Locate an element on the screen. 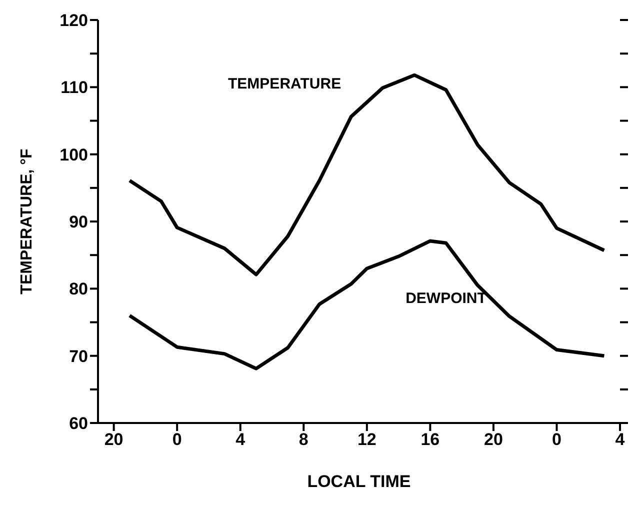 This screenshot has width=642, height=509. y-tick-label: 110 is located at coordinates (74, 88).